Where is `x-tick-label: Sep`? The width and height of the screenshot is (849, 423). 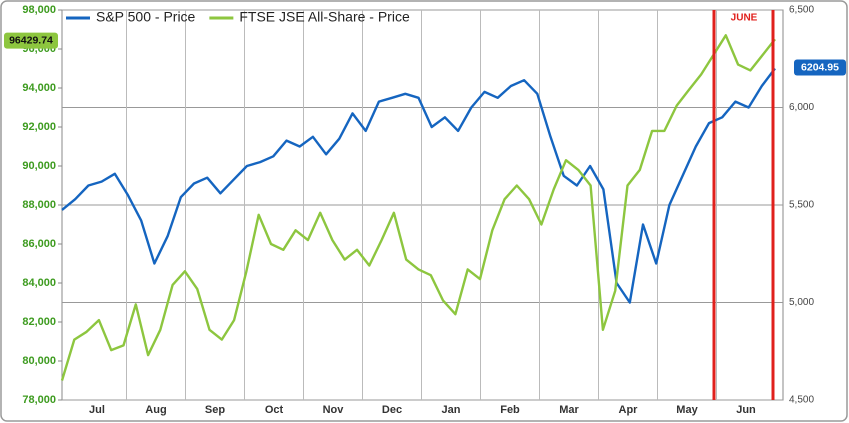
x-tick-label: Sep is located at coordinates (215, 410).